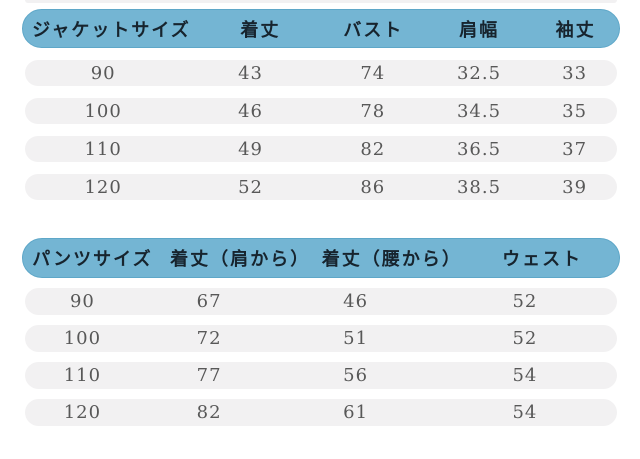 The height and width of the screenshot is (459, 640). What do you see at coordinates (321, 412) in the screenshot?
I see `table-row-pants-120: 120 82 61 54` at bounding box center [321, 412].